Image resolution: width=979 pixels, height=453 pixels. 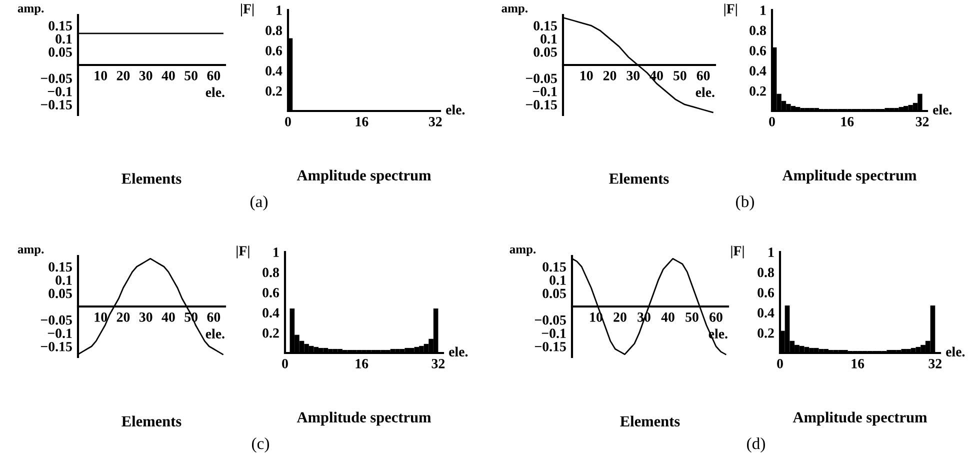 What do you see at coordinates (745, 203) in the screenshot?
I see `text: (b)` at bounding box center [745, 203].